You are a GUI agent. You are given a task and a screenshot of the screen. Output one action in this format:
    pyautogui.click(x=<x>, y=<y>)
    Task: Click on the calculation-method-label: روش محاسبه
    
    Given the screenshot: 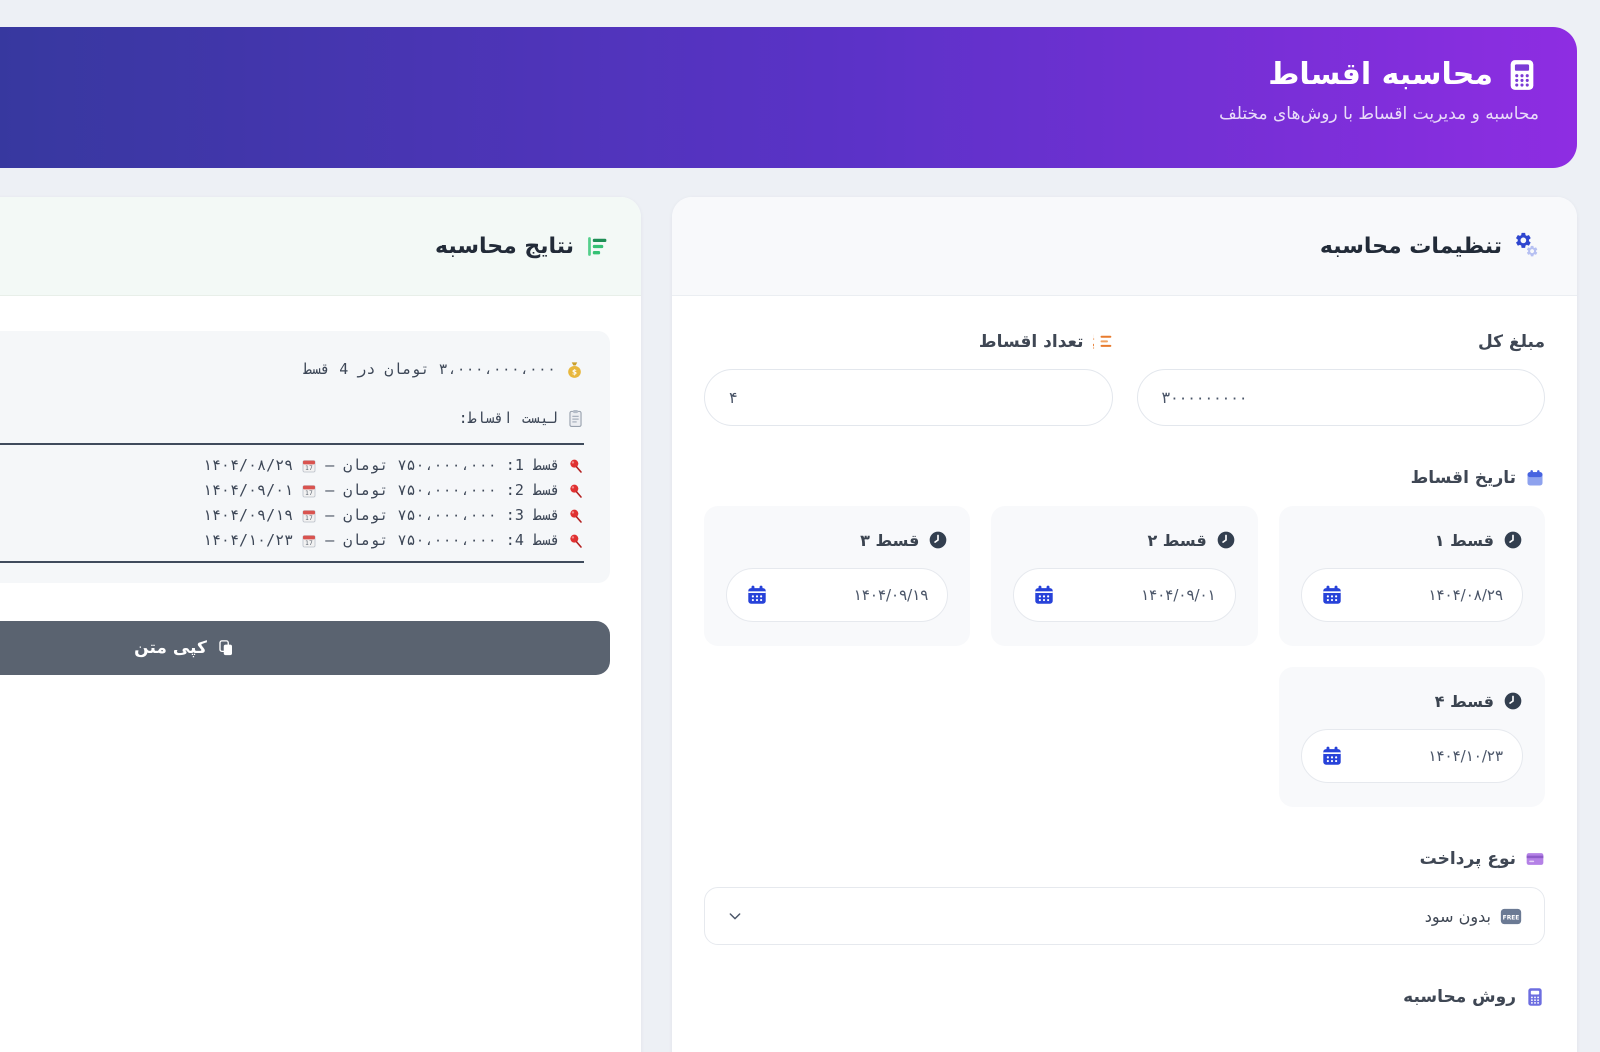 What is the action you would take?
    pyautogui.click(x=1124, y=997)
    